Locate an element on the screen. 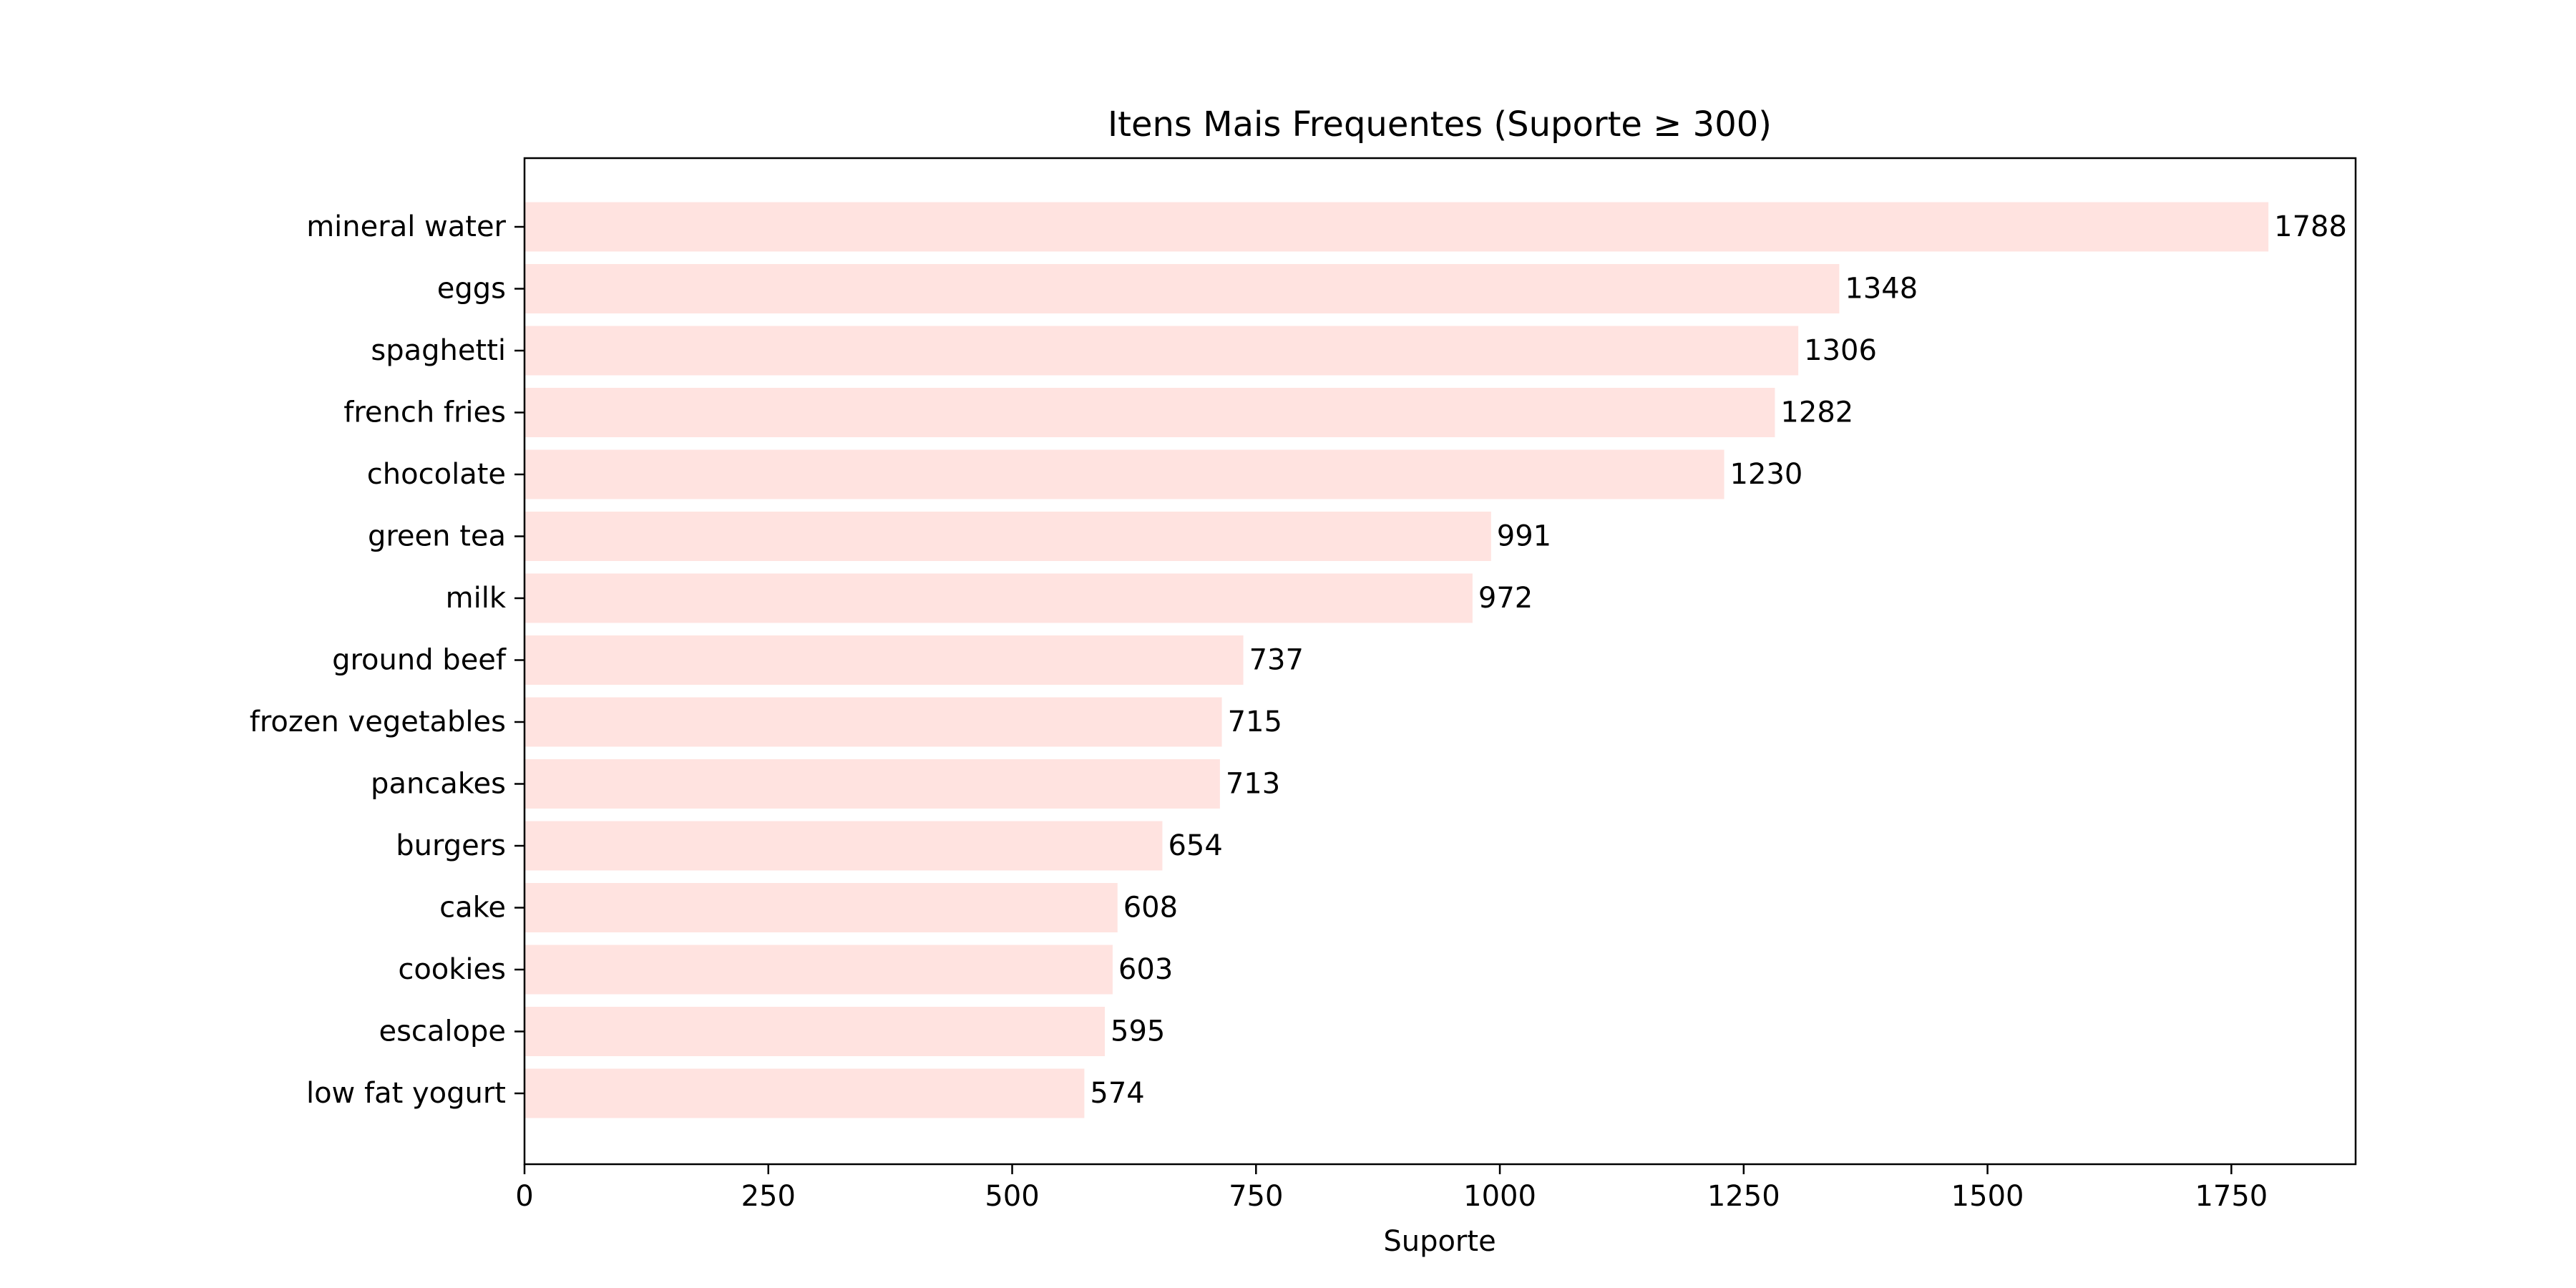 Image resolution: width=2576 pixels, height=1288 pixels. y-tick-label: burgers is located at coordinates (451, 845).